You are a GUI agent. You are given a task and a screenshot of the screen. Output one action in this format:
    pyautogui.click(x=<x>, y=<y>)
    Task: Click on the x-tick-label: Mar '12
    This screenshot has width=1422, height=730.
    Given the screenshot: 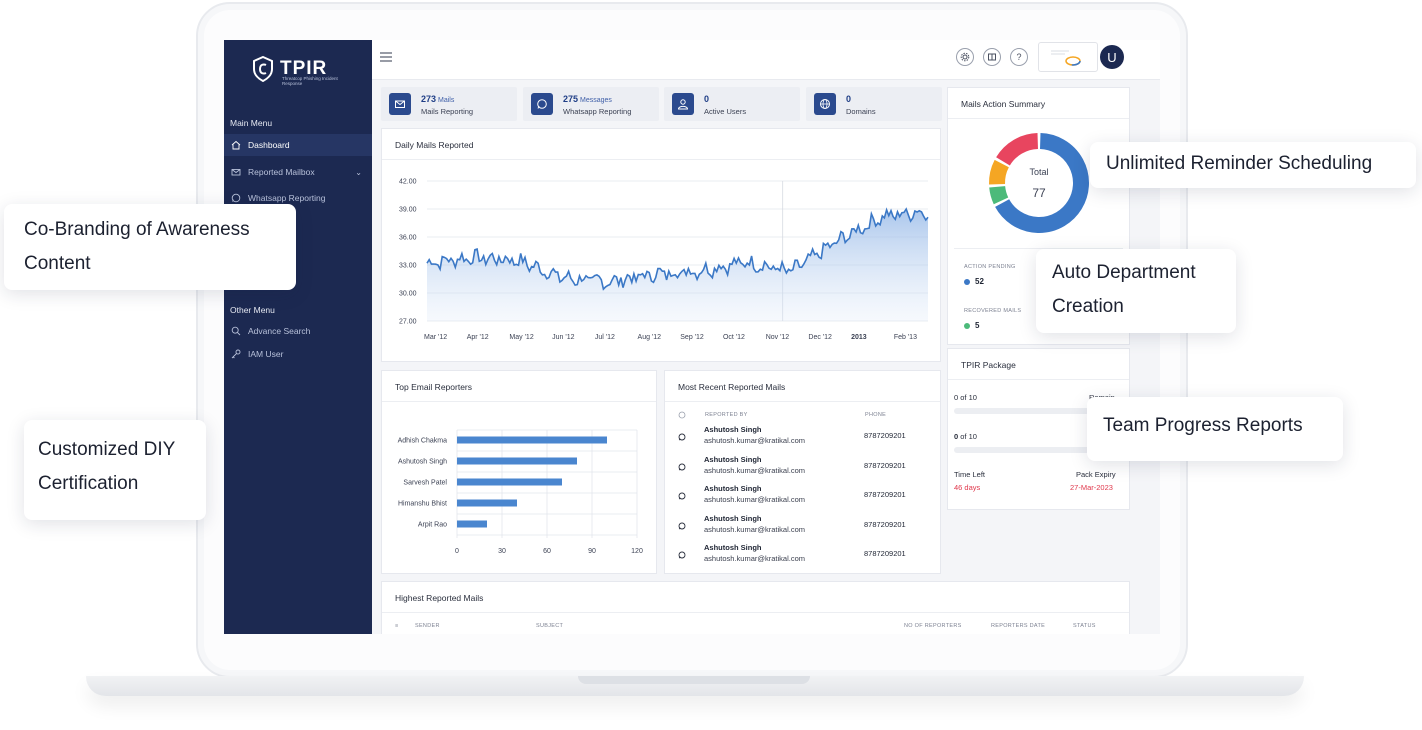 What is the action you would take?
    pyautogui.click(x=435, y=337)
    